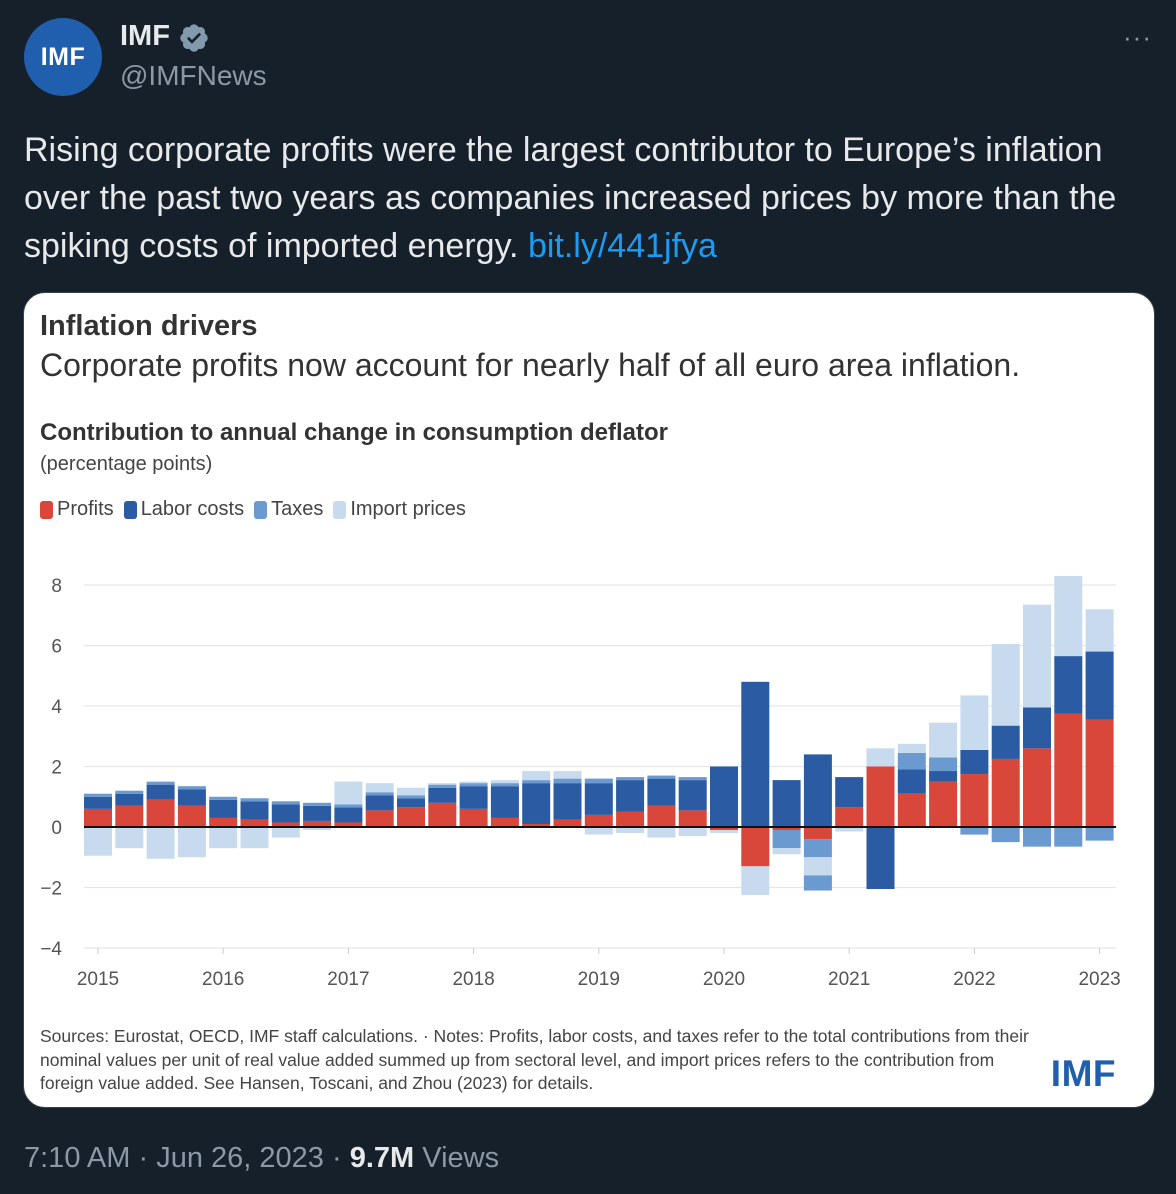 This screenshot has height=1194, width=1176. I want to click on author-handle: @IMFNews, so click(193, 75).